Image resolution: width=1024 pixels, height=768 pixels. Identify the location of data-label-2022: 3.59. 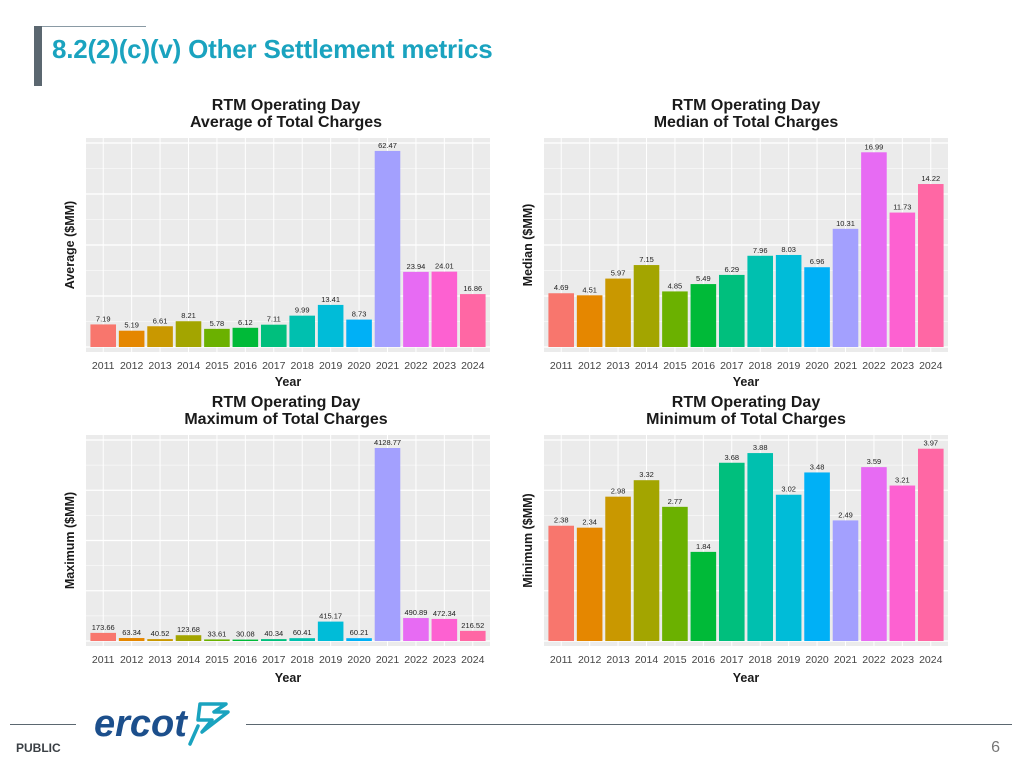
(874, 461).